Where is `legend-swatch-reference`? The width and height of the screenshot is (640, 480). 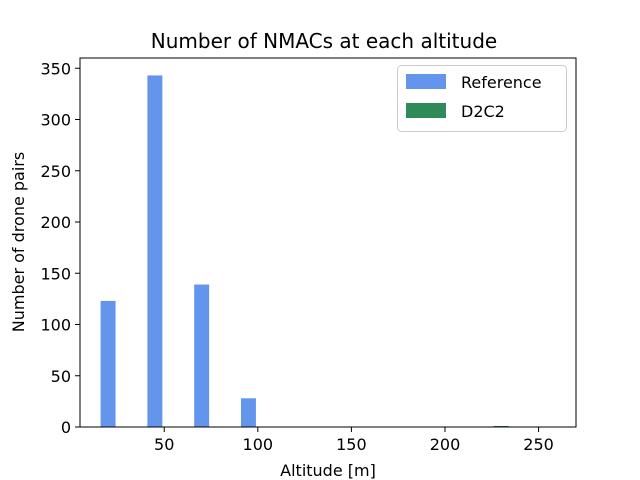
legend-swatch-reference is located at coordinates (426, 81).